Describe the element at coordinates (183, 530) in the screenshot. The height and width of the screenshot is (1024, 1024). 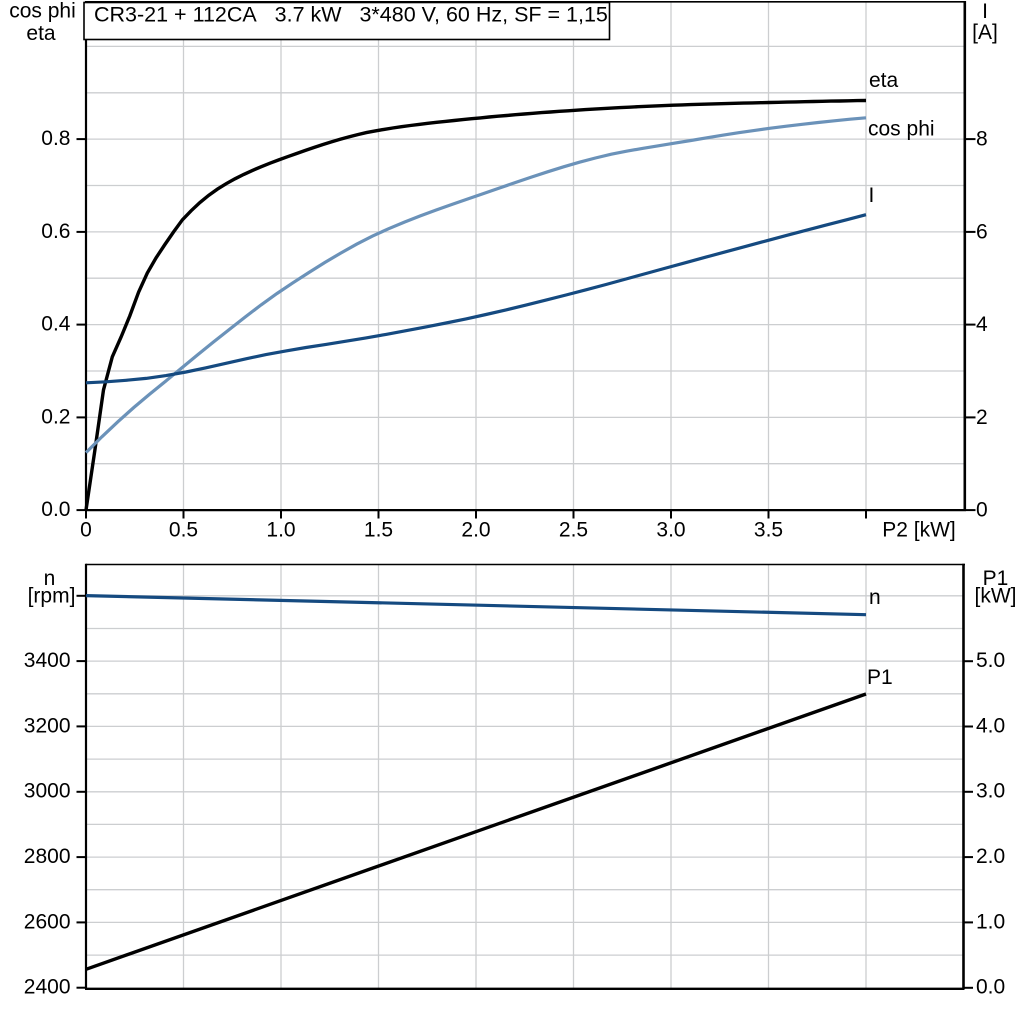
I see `svg-text: 0.5` at that location.